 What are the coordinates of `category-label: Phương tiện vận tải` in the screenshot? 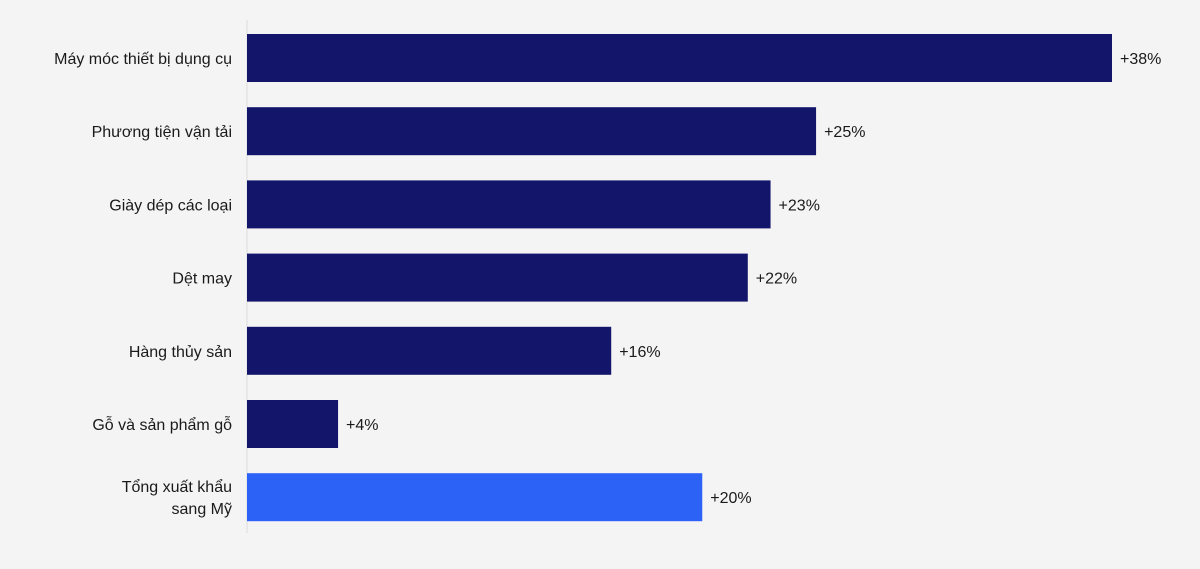 It's located at (162, 132).